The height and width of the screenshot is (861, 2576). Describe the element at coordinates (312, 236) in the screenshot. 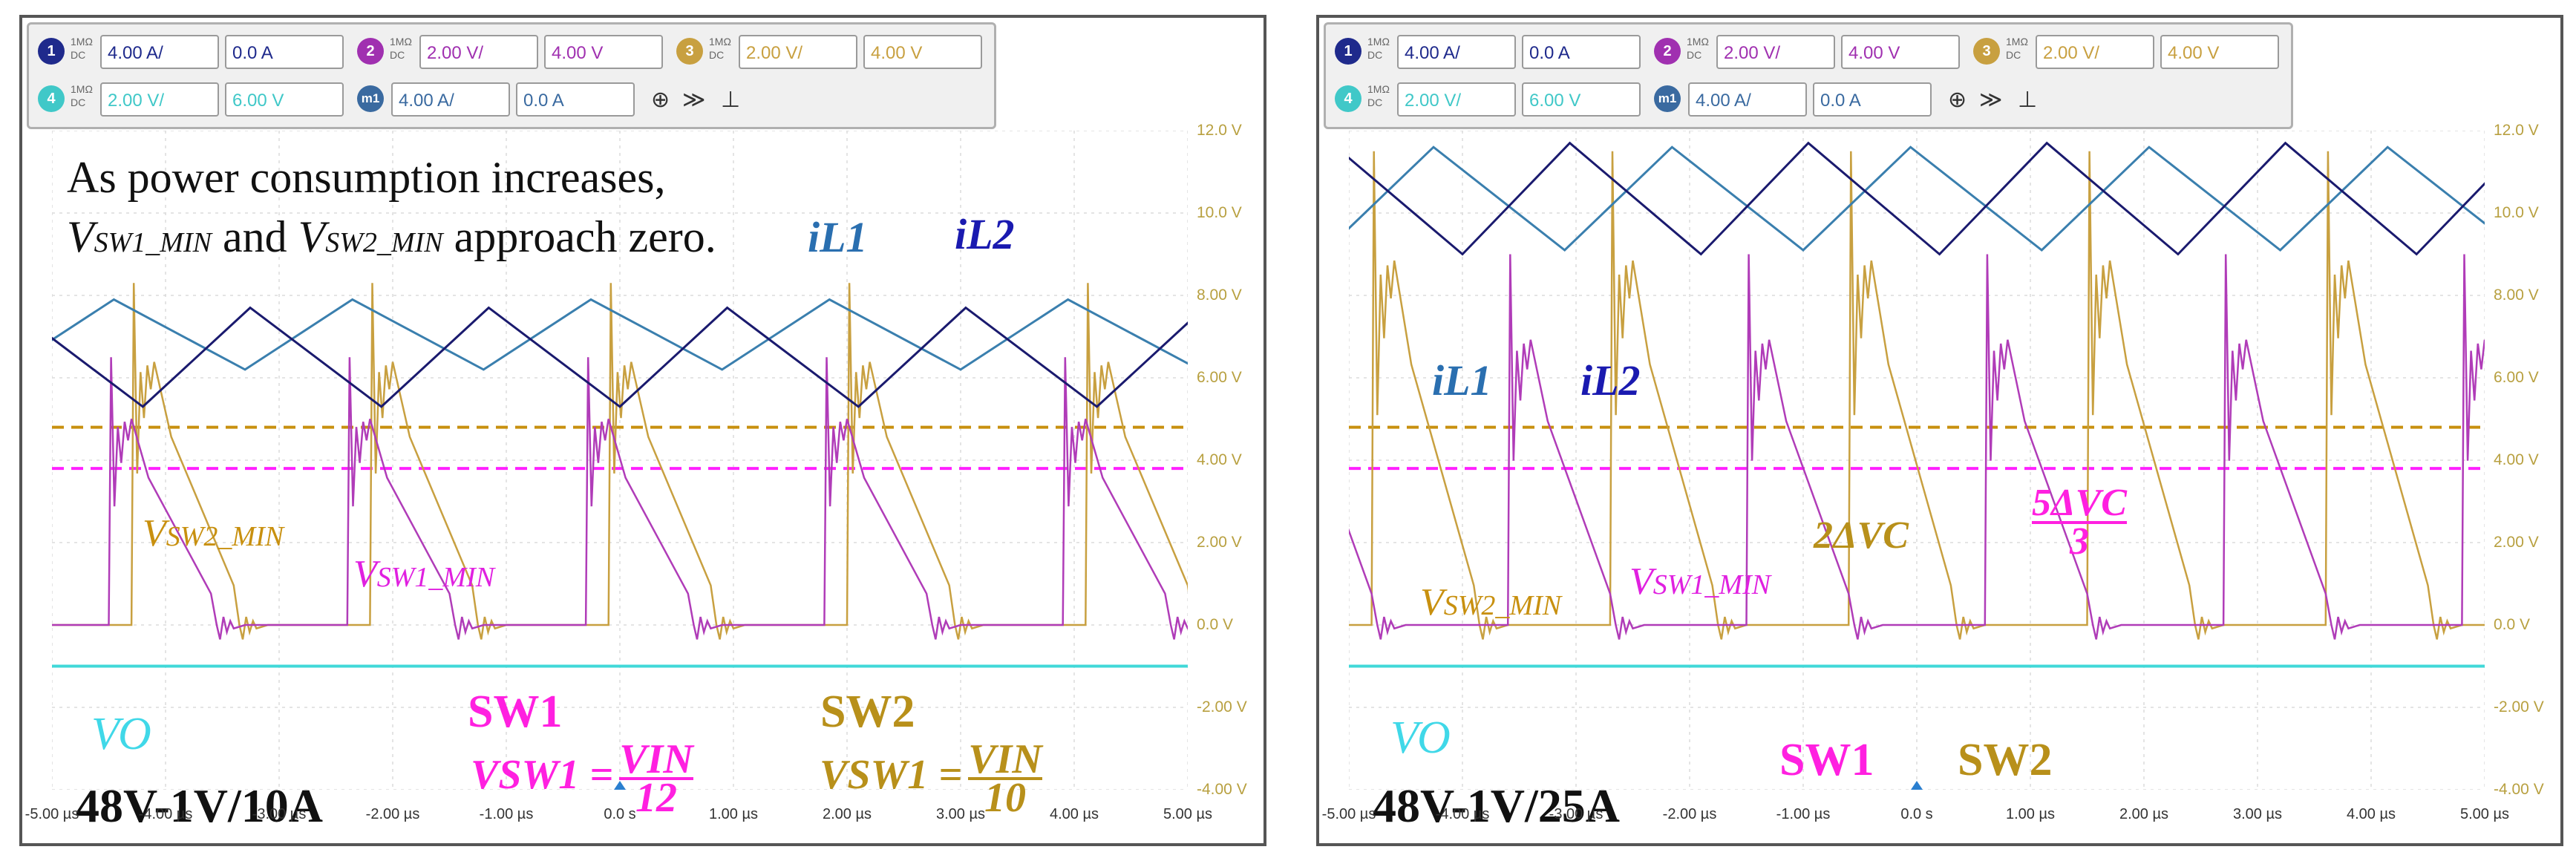

I see `note-v2: V` at that location.